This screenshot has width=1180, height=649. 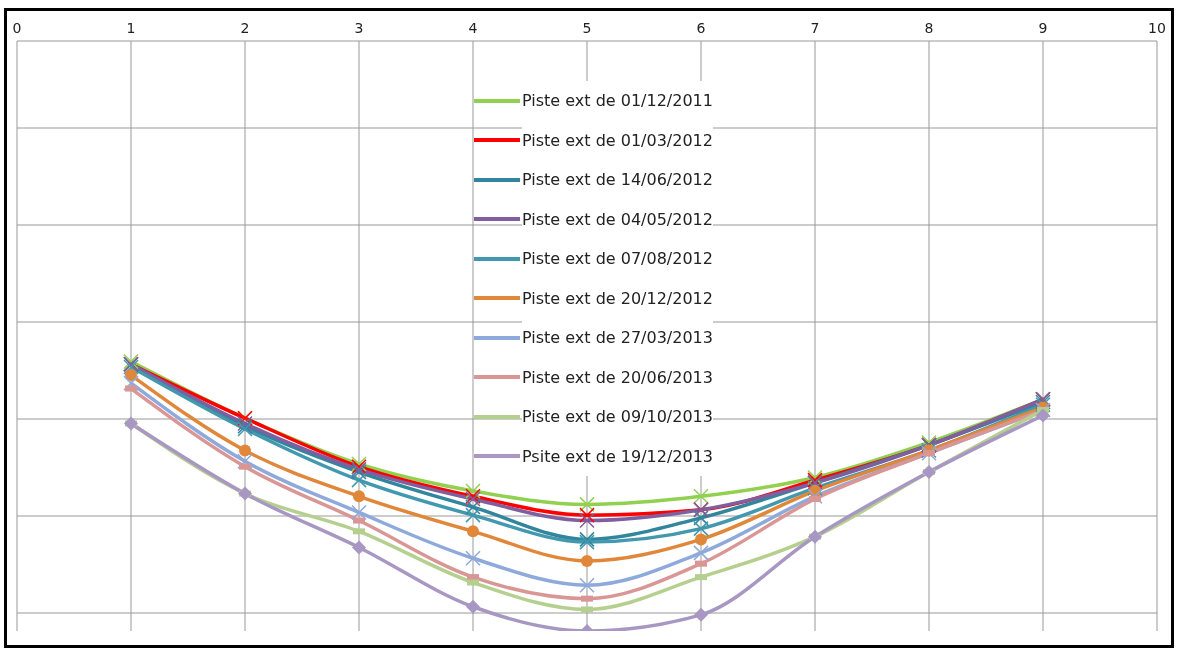 What do you see at coordinates (617, 140) in the screenshot?
I see `legend-label: Piste ext de 01/03/2012` at bounding box center [617, 140].